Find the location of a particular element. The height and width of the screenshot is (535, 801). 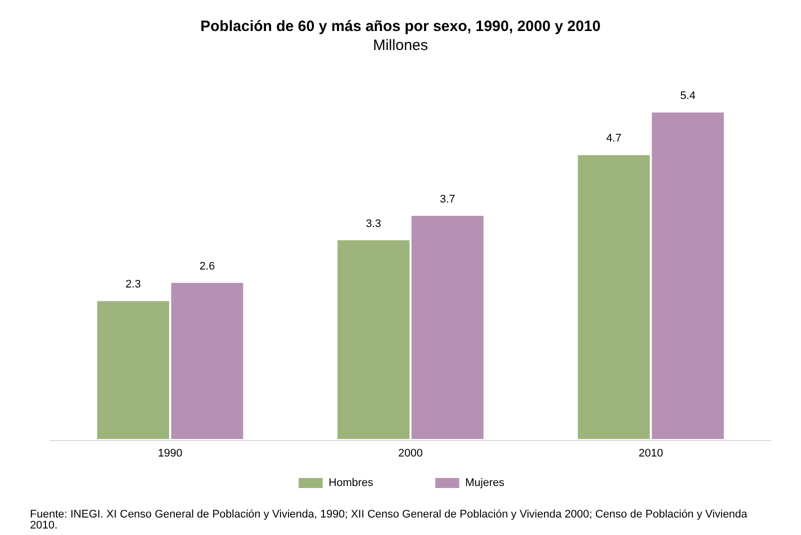

x-tick-label: 2010 is located at coordinates (651, 454).